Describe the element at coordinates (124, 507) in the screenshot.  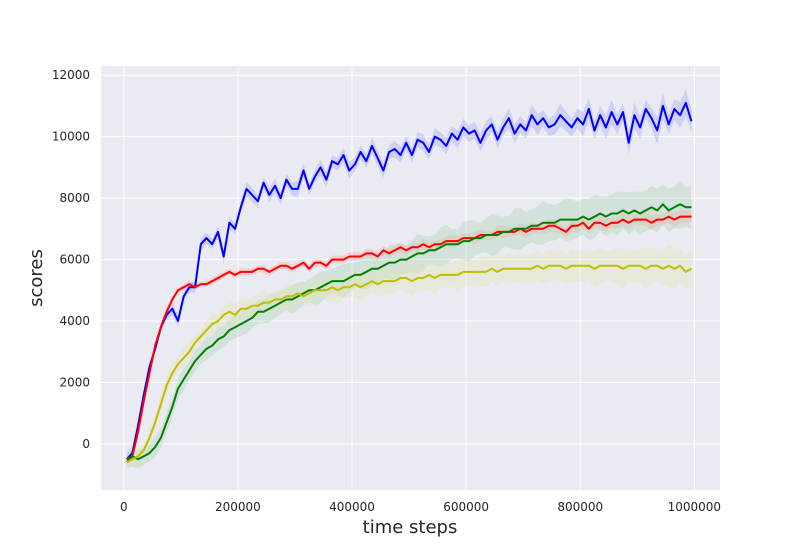
I see `x-tick-label: 0` at that location.